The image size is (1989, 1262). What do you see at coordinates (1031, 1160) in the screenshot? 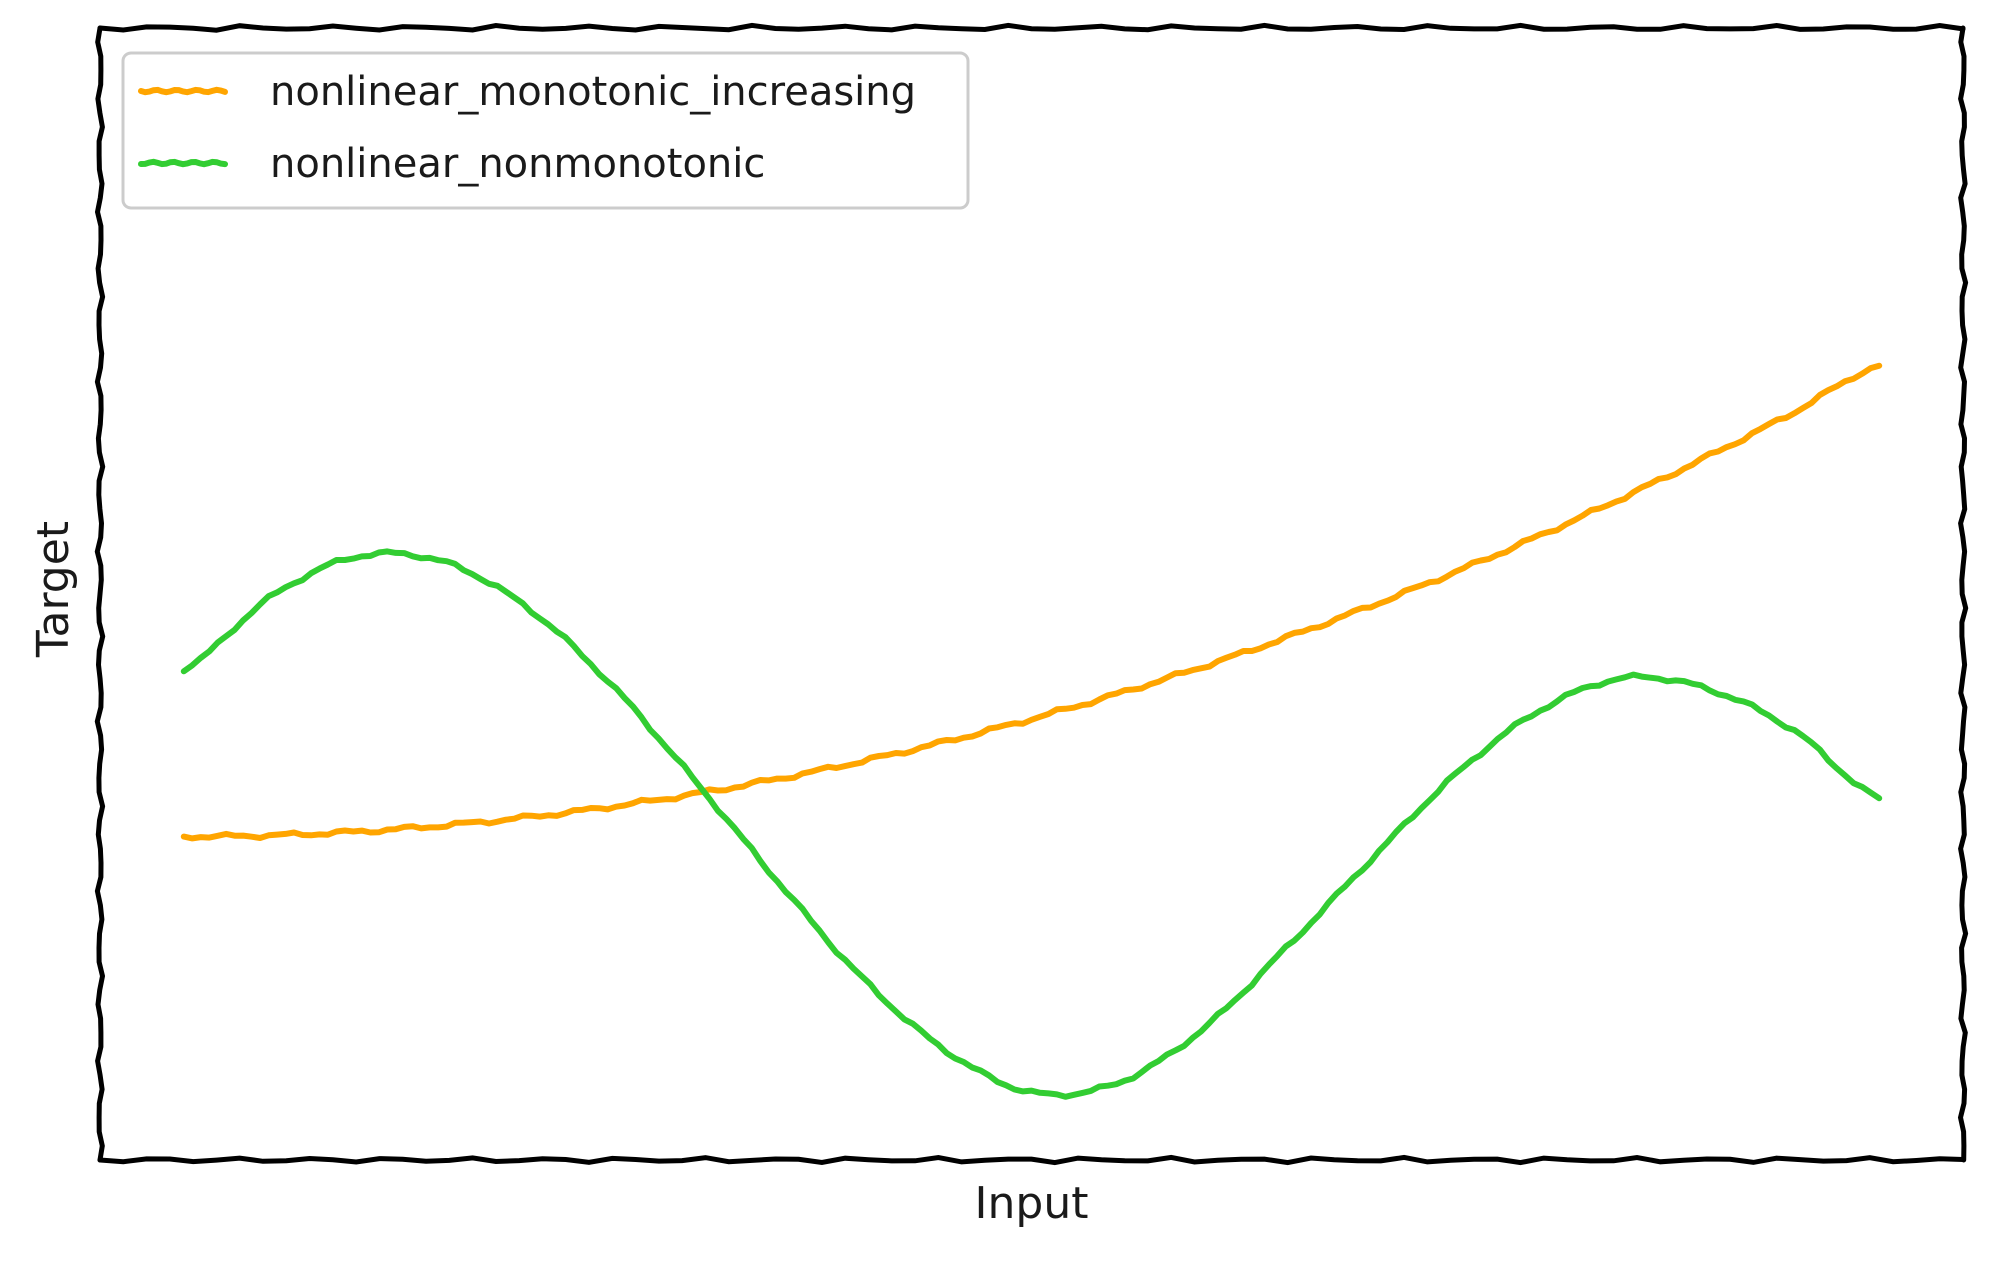
I see `frame-bottom` at bounding box center [1031, 1160].